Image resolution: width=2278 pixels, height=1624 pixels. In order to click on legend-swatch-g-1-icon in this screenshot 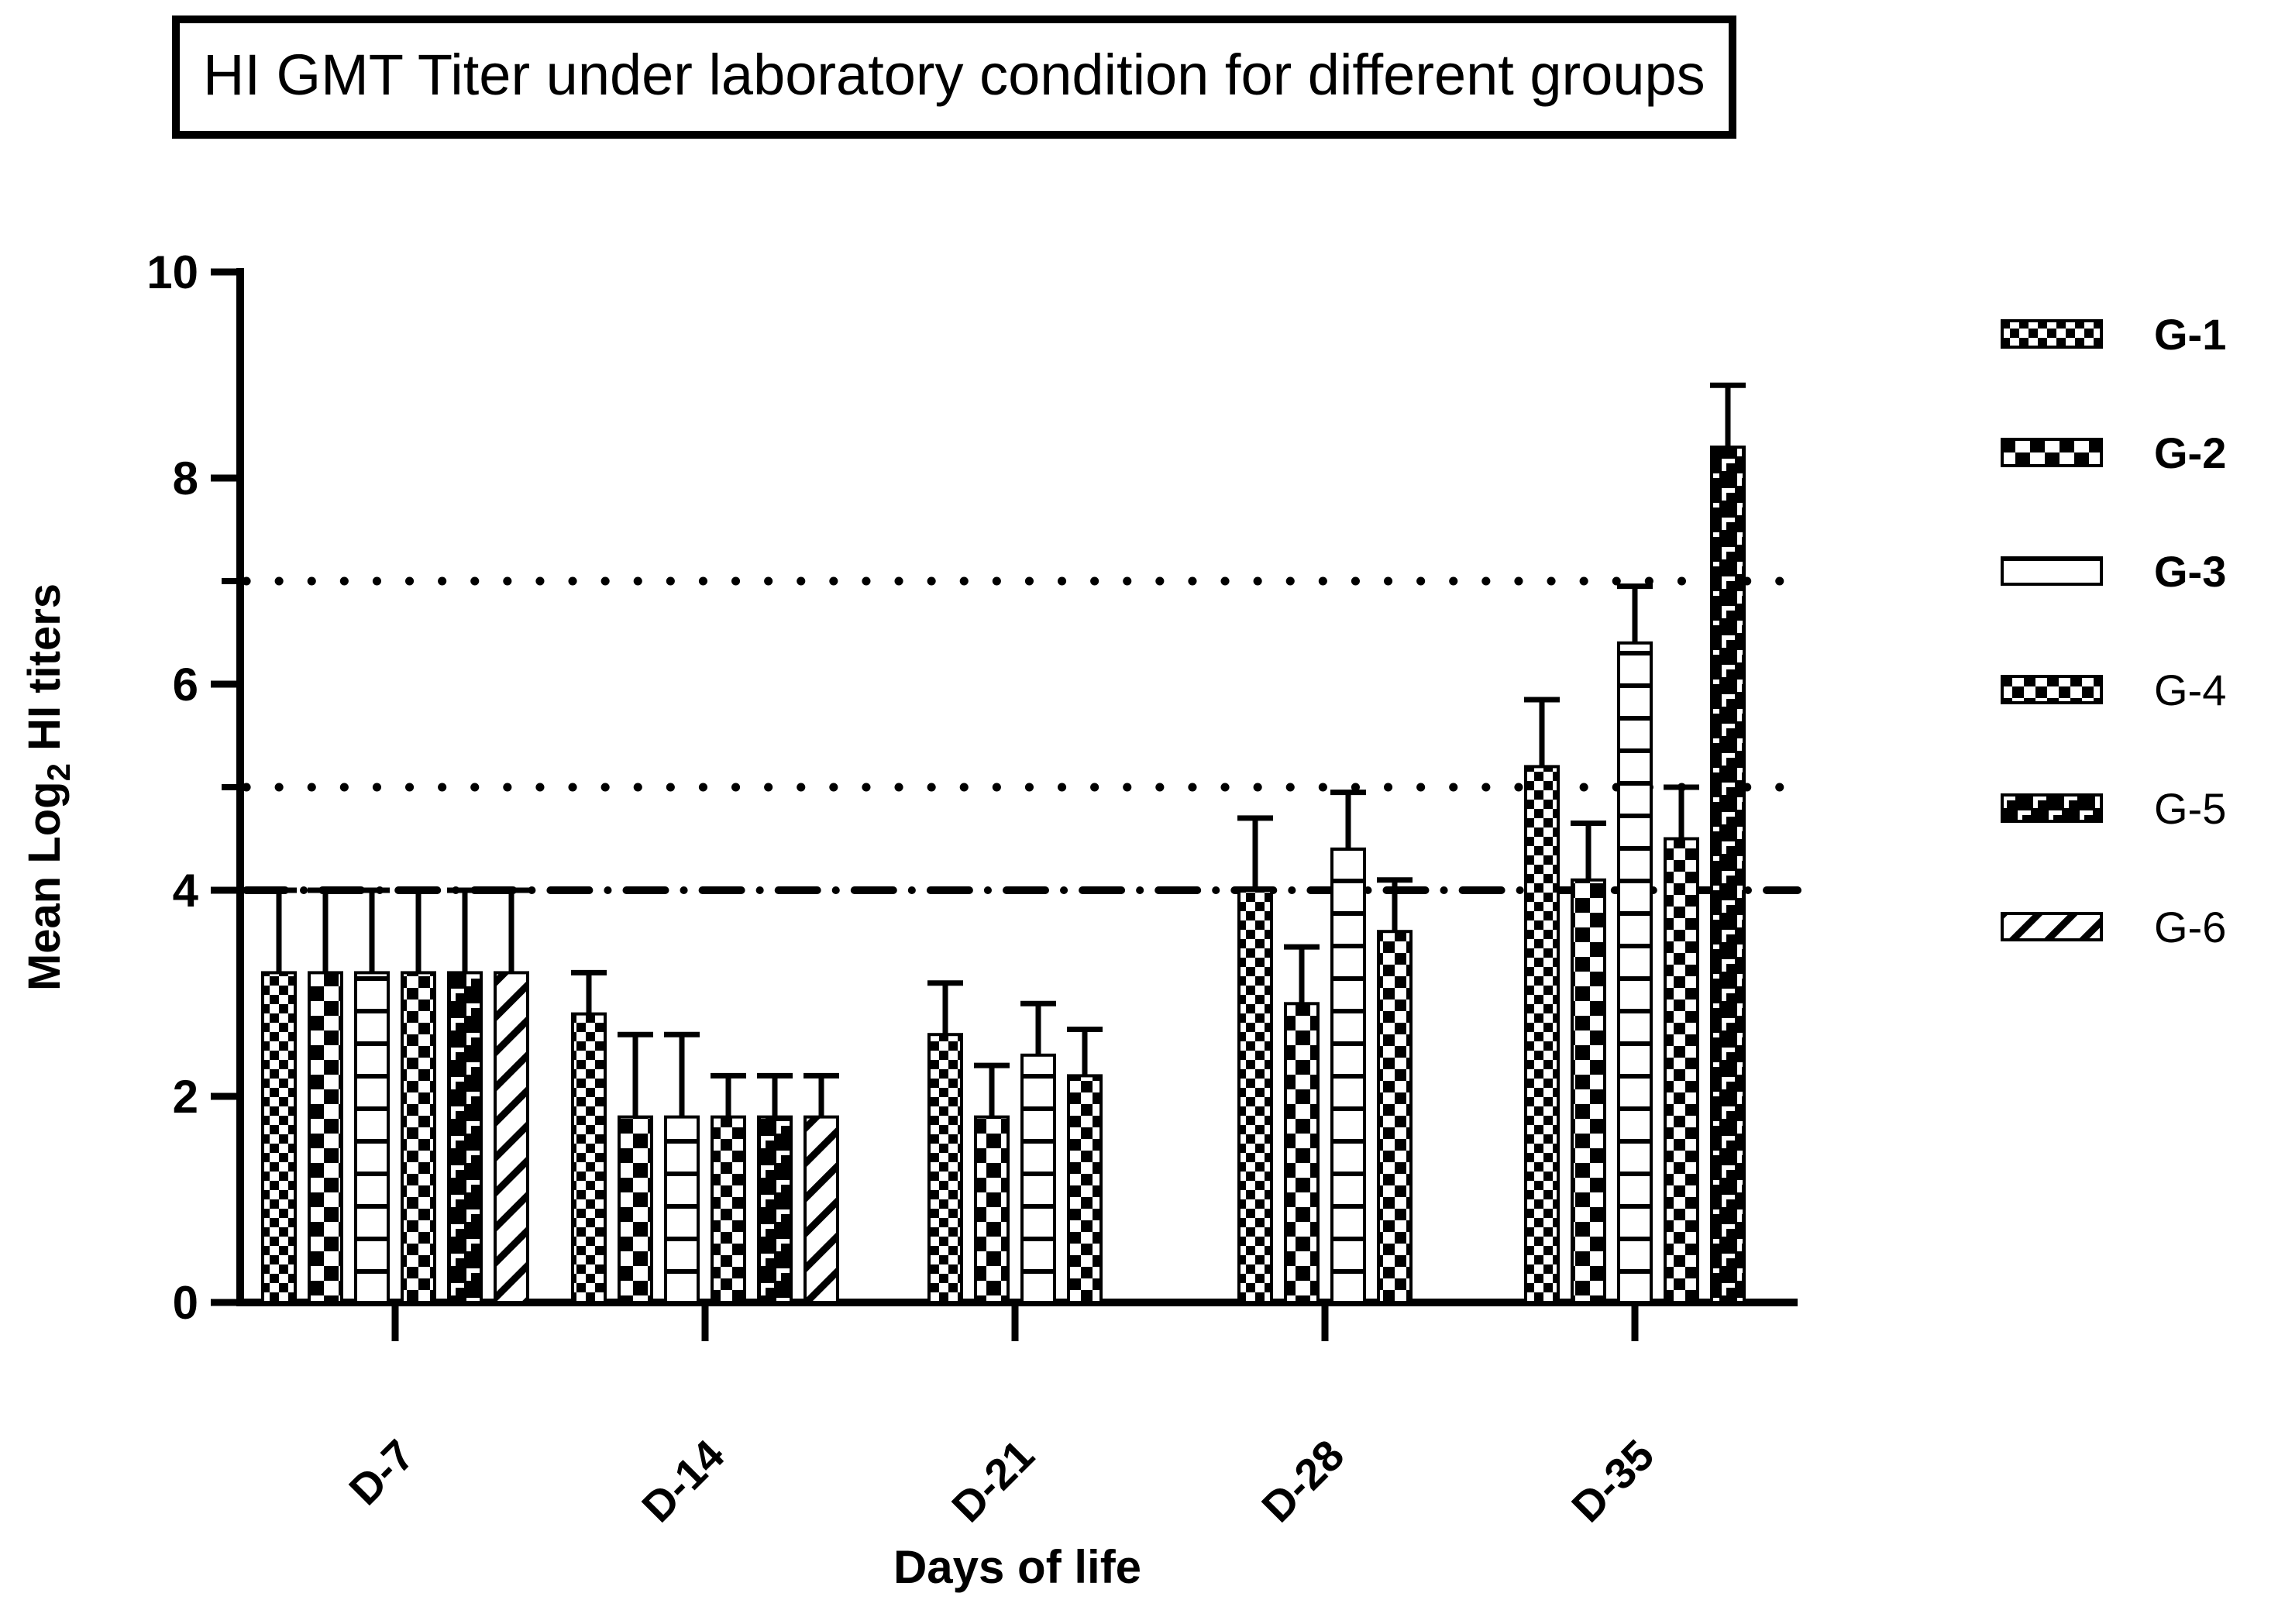, I will do `click(2052, 334)`.